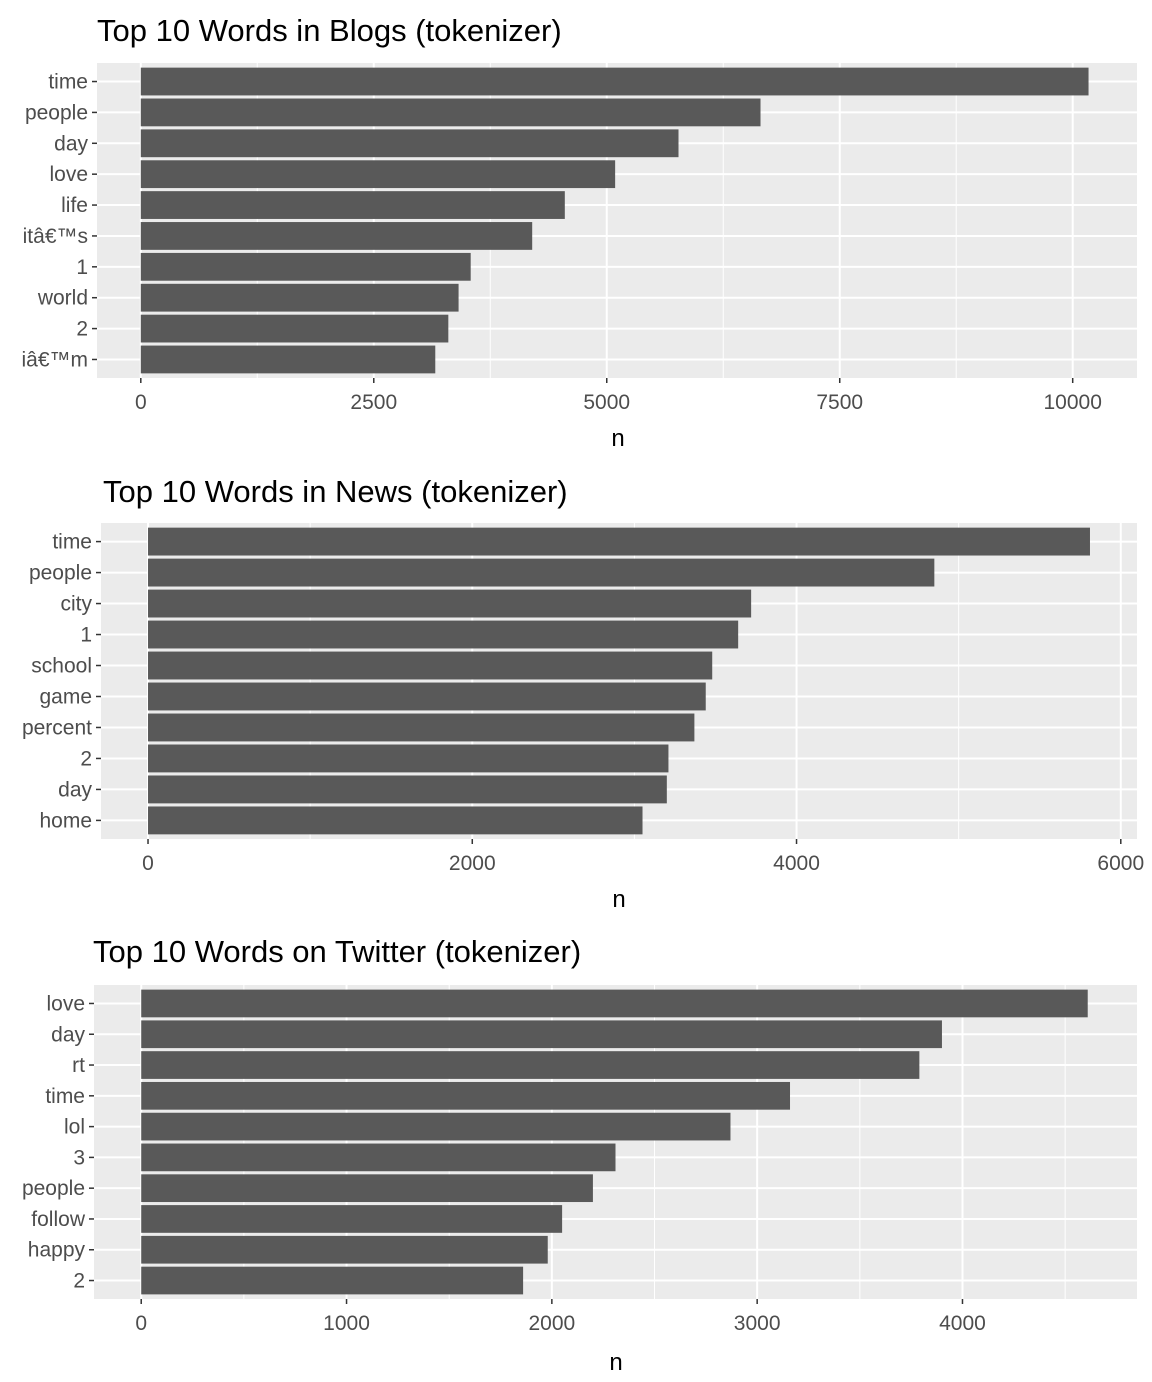 This screenshot has width=1152, height=1382. I want to click on y-tick-label: home, so click(65, 820).